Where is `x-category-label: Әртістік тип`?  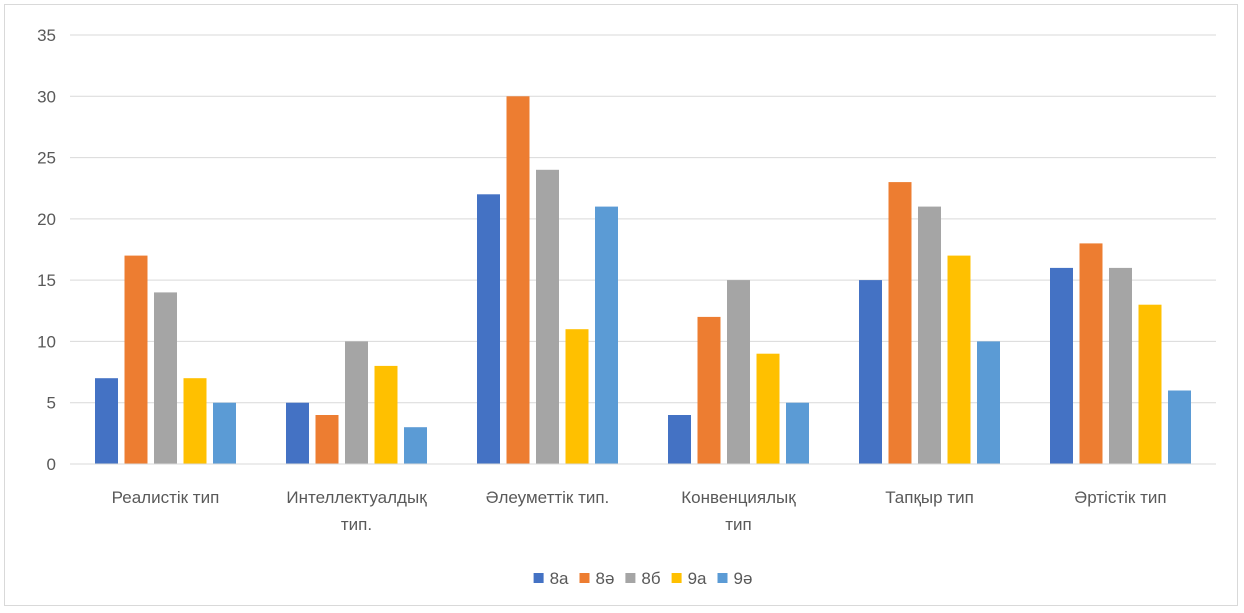
x-category-label: Әртістік тип is located at coordinates (1120, 497).